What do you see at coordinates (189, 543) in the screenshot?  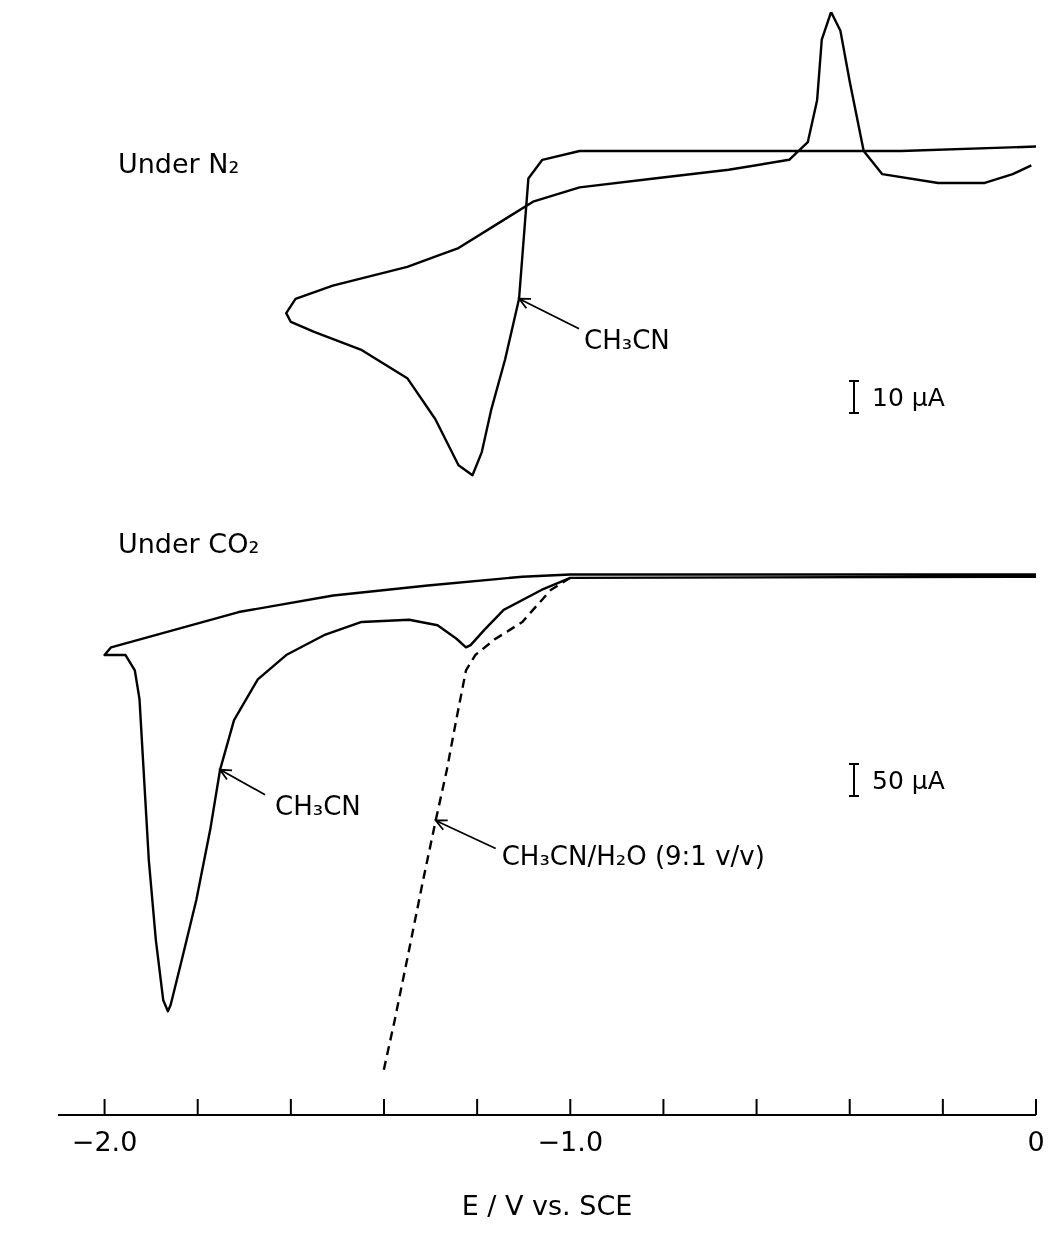 I see `annotation: Under CO₂` at bounding box center [189, 543].